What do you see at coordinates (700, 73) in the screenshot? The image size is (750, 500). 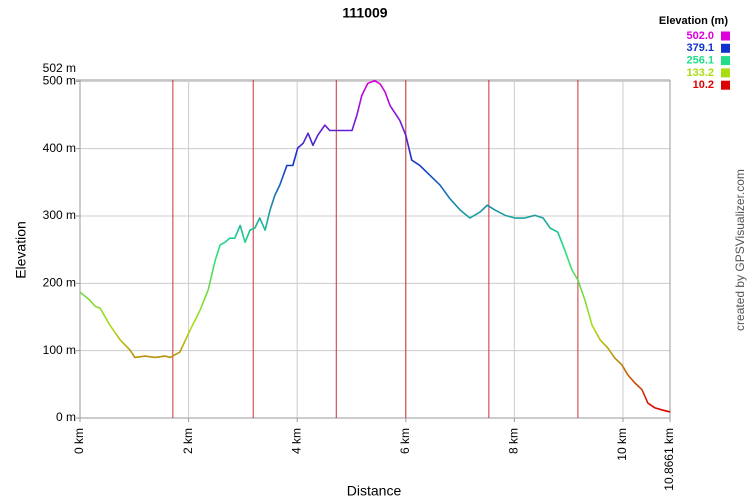 I see `legend-label: 133.2` at bounding box center [700, 73].